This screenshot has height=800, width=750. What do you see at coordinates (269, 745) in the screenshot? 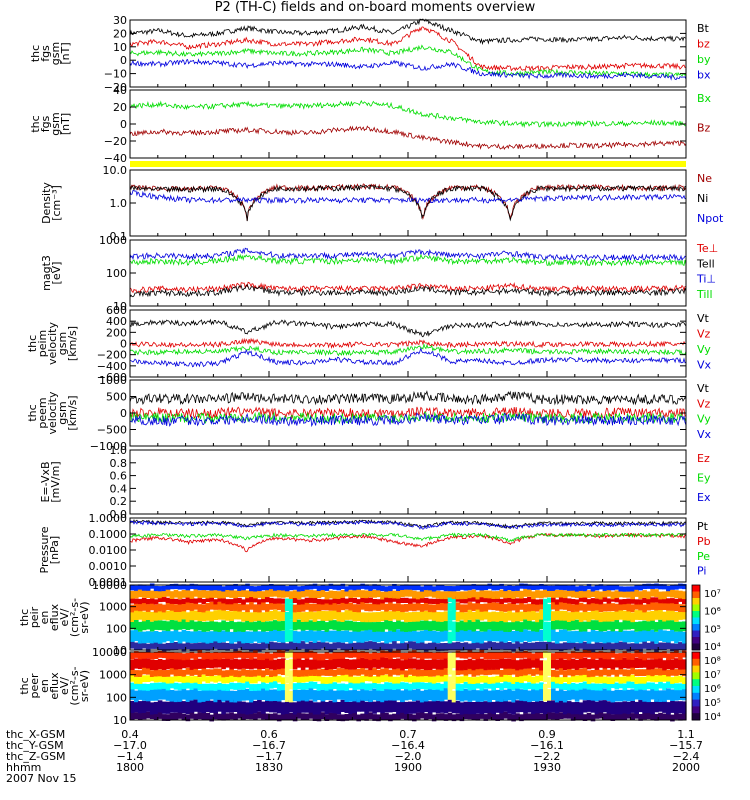
I see `x-axis-value: −16.7` at bounding box center [269, 745].